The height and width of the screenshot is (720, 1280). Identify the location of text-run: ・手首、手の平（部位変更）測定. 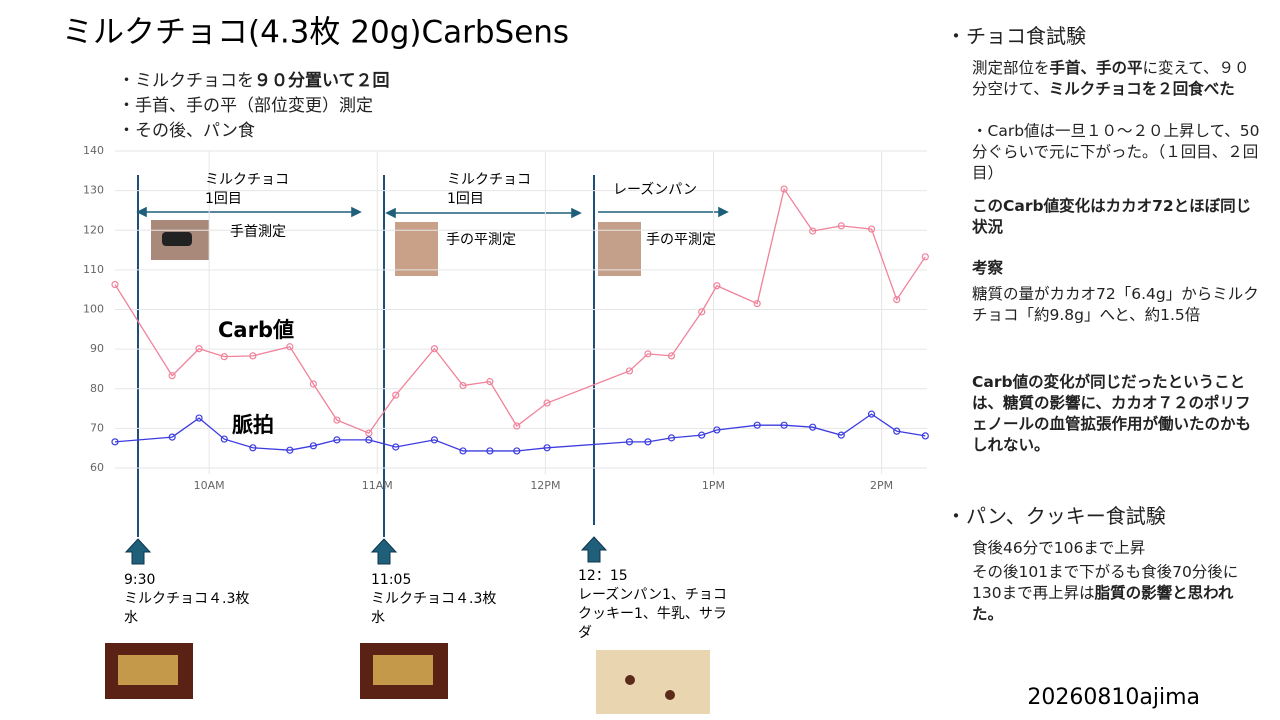
(245, 106).